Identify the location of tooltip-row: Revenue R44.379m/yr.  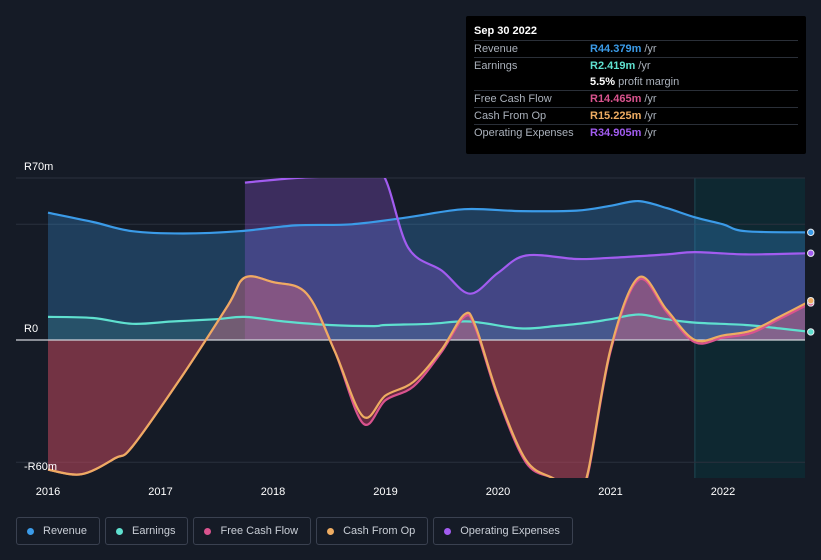
(636, 48).